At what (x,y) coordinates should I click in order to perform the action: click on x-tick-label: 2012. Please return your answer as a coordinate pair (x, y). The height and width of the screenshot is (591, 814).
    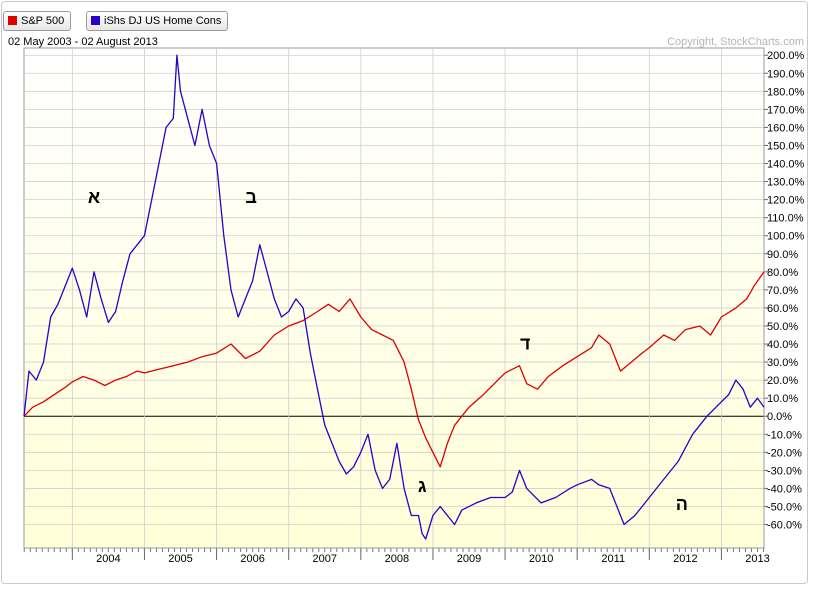
    Looking at the image, I should click on (685, 559).